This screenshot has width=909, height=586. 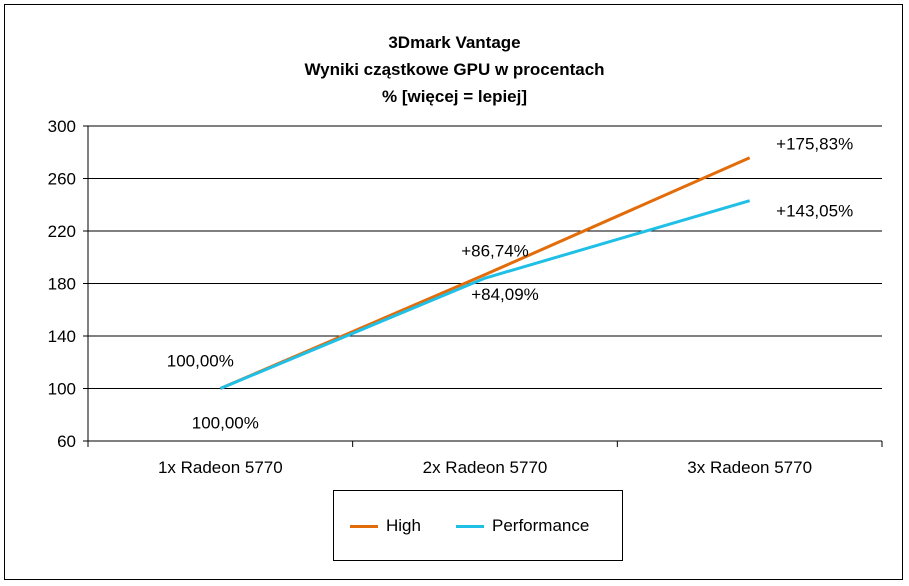 What do you see at coordinates (495, 251) in the screenshot?
I see `data-label-high: +86,74%` at bounding box center [495, 251].